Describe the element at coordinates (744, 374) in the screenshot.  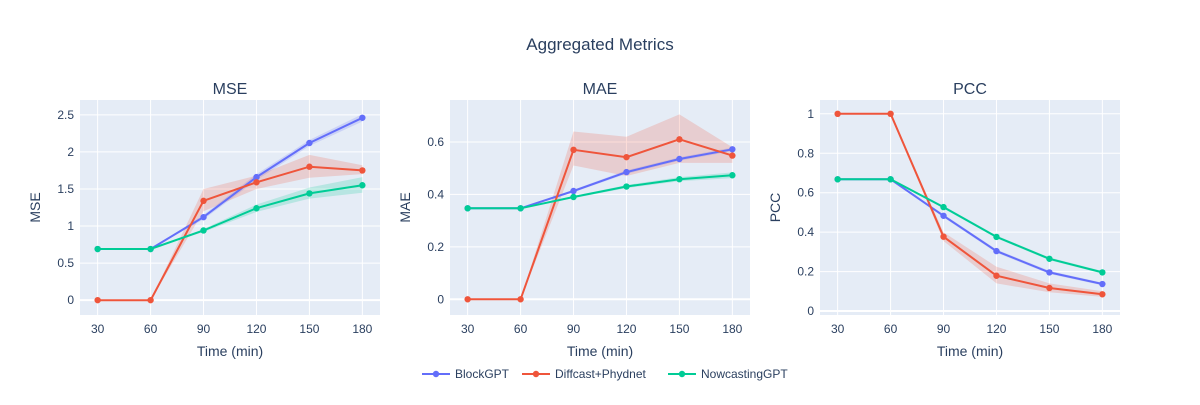
I see `legend-label: NowcastingGPT` at that location.